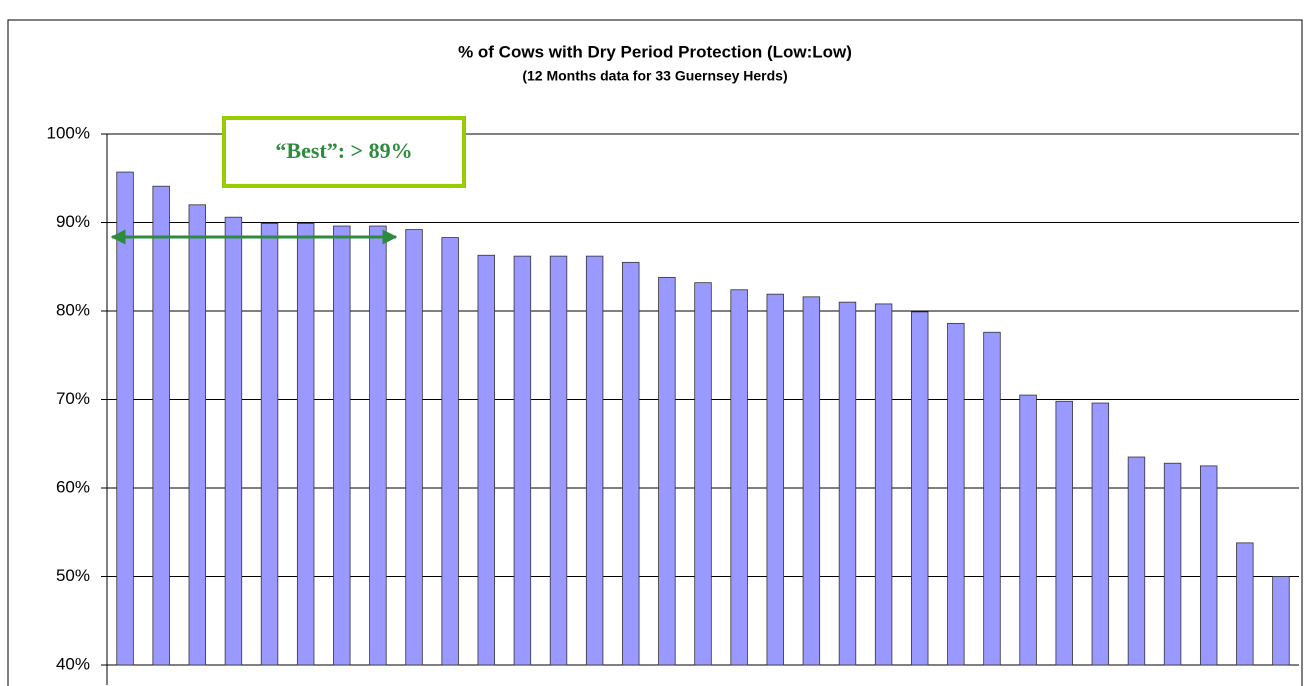 This screenshot has width=1311, height=686. Describe the element at coordinates (73, 221) in the screenshot. I see `y-tick-label: 90%` at that location.